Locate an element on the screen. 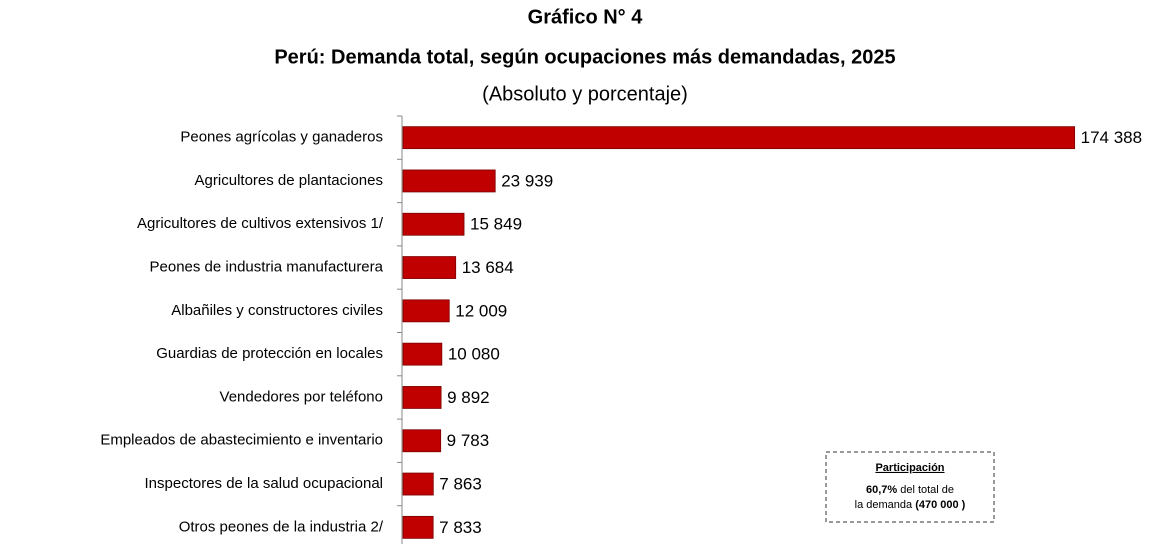 Image resolution: width=1171 pixels, height=544 pixels. annotation-text: la demanda is located at coordinates (885, 505).